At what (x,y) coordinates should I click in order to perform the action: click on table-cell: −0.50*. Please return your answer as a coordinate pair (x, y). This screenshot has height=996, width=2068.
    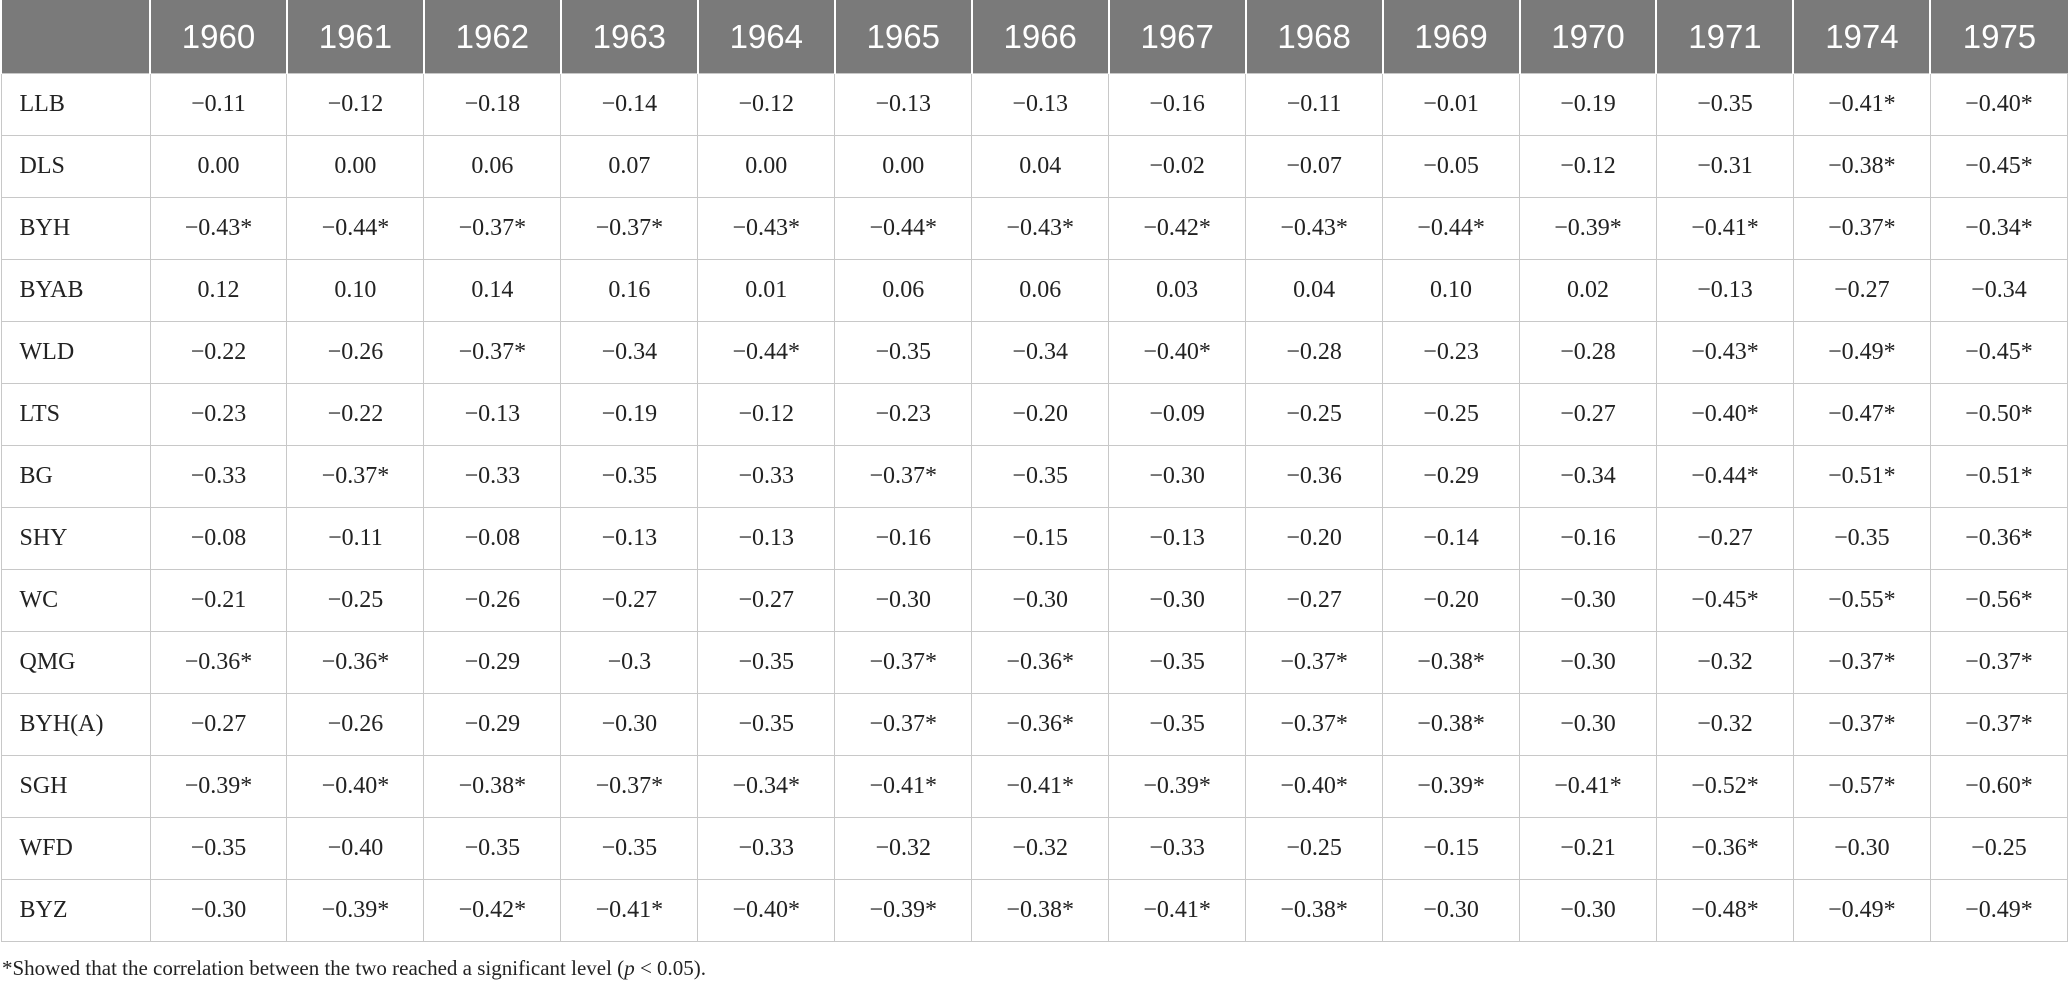
    Looking at the image, I should click on (1998, 414).